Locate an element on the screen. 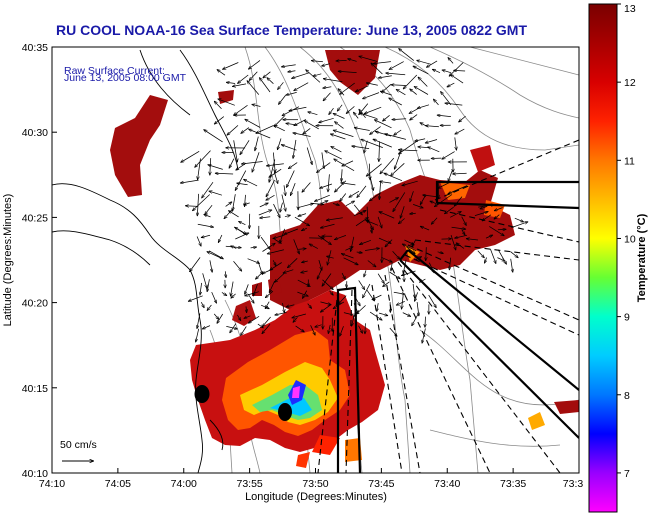 The height and width of the screenshot is (515, 651). y-tick-label: 40:25 is located at coordinates (35, 218).